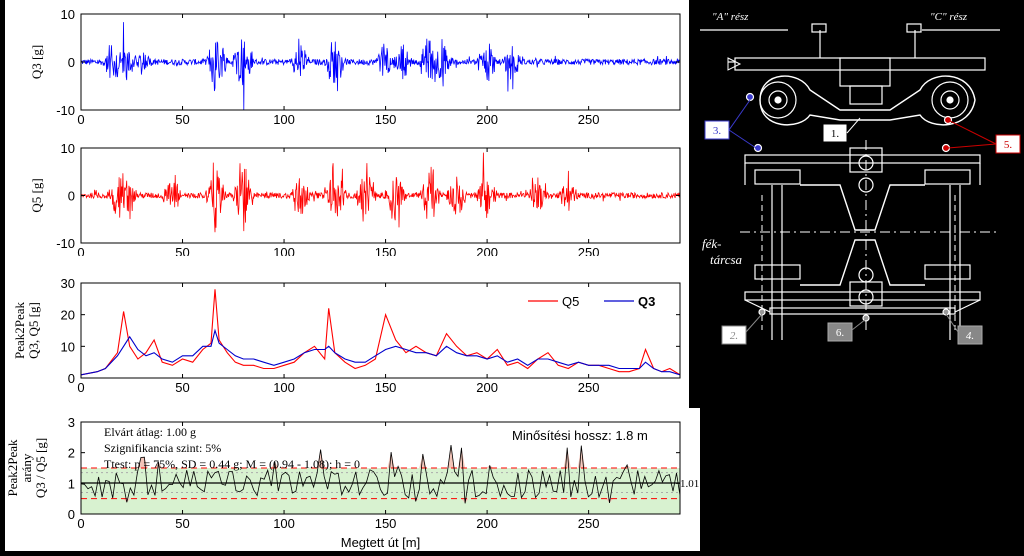  What do you see at coordinates (950, 100) in the screenshot?
I see `wheel-right-center` at bounding box center [950, 100].